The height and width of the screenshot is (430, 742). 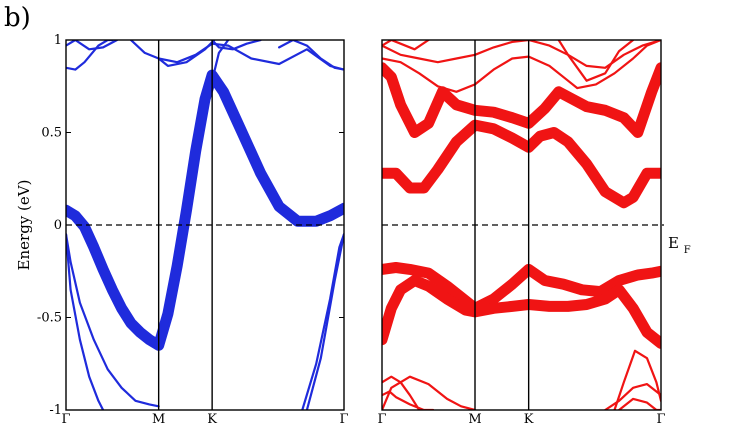 What do you see at coordinates (58, 225) in the screenshot?
I see `y-tick-label-2: 0` at bounding box center [58, 225].